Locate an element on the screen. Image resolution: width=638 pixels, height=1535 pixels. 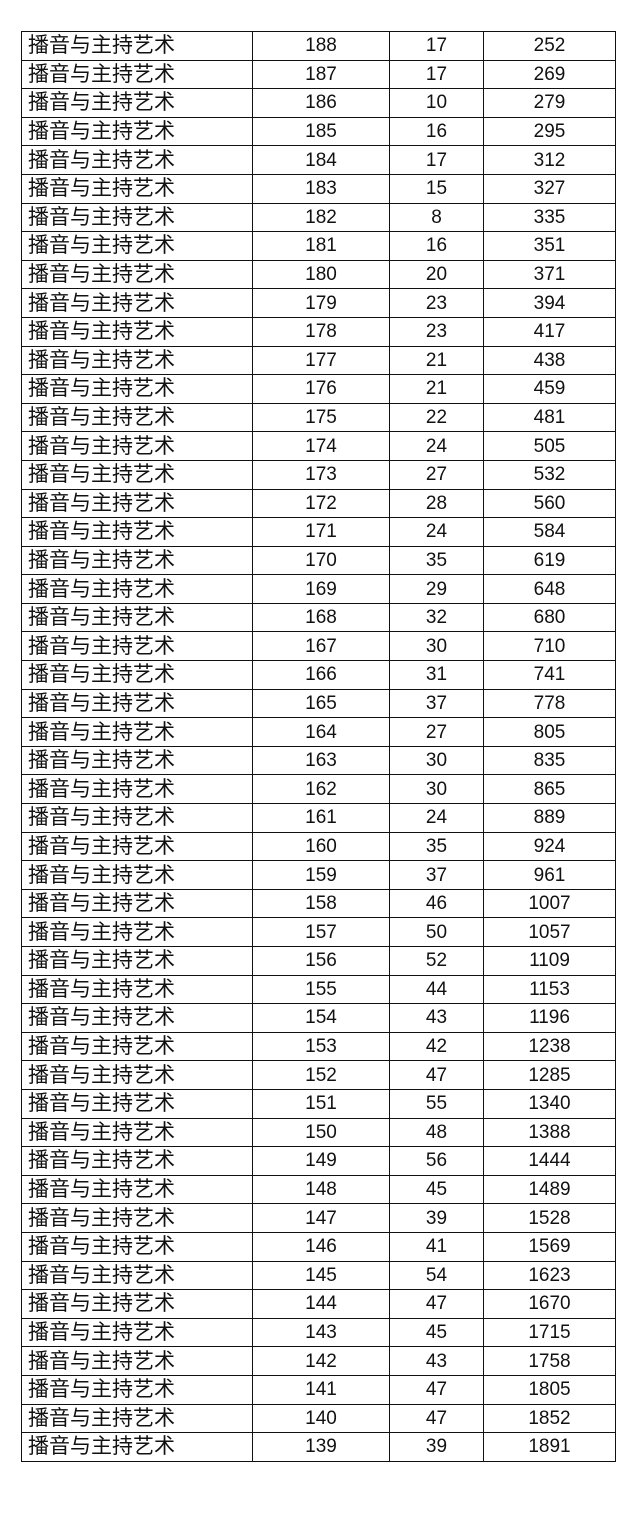
table-row: 播音与主持艺术 163 30 835 is located at coordinates (318, 760).